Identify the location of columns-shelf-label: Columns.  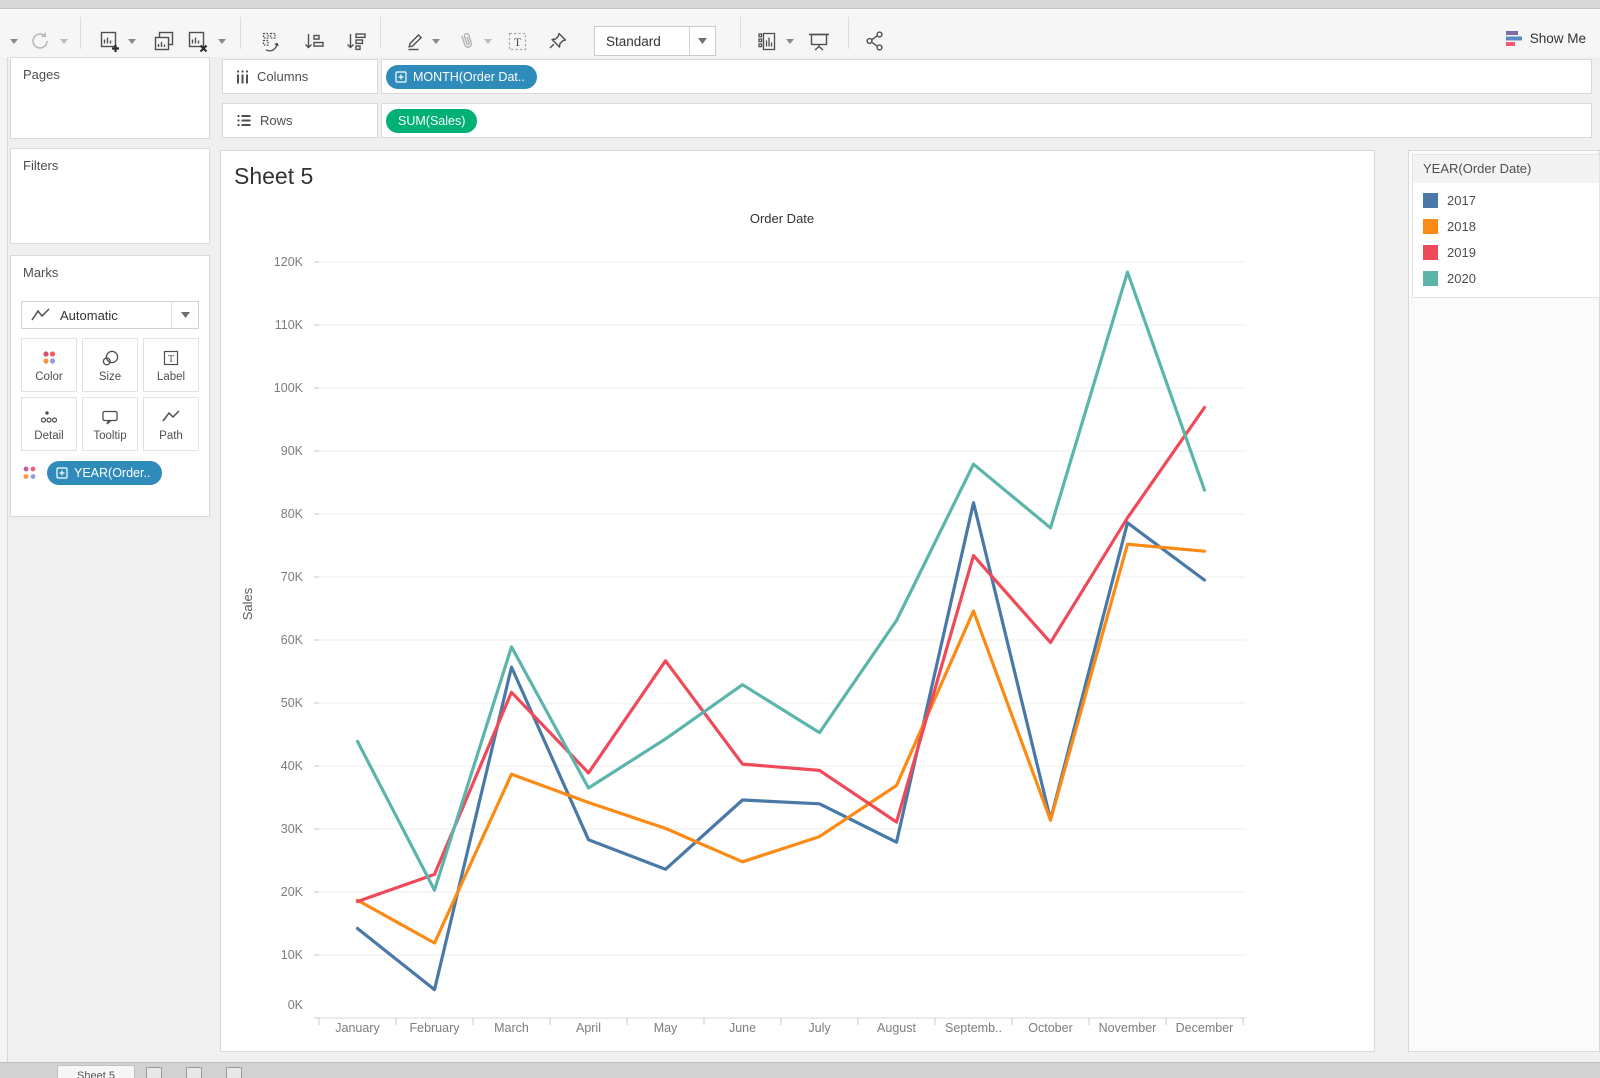
(283, 76).